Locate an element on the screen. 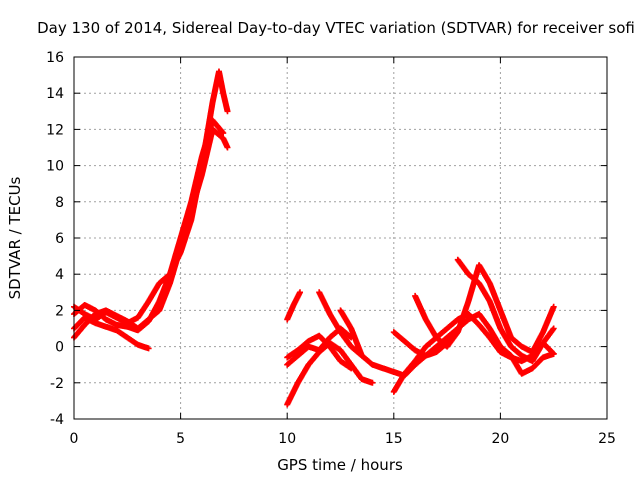 Image resolution: width=640 pixels, height=480 pixels. x-tick-label: 5 is located at coordinates (180, 439).